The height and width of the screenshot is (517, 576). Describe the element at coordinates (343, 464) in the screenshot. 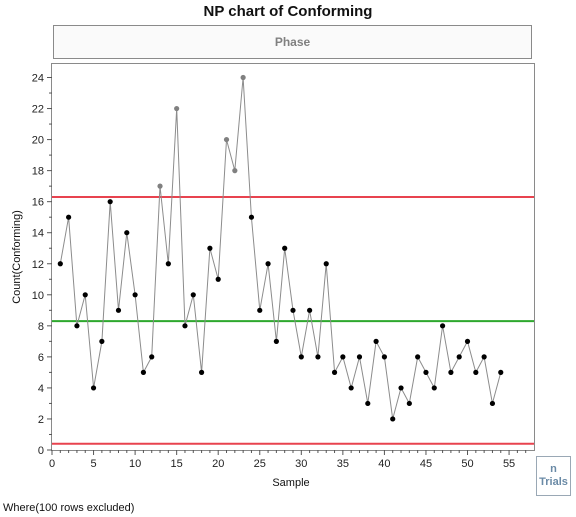

I see `x-tick-label: 35` at that location.